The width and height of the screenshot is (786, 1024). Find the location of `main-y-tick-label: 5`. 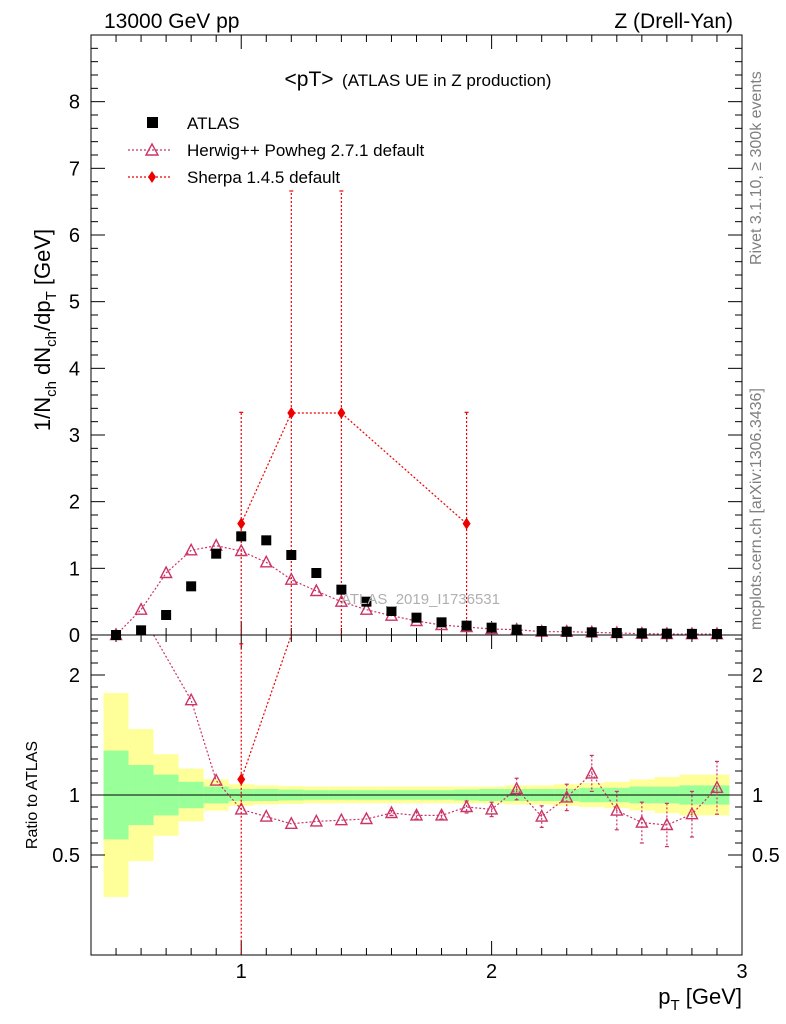

main-y-tick-label: 5 is located at coordinates (74, 303).